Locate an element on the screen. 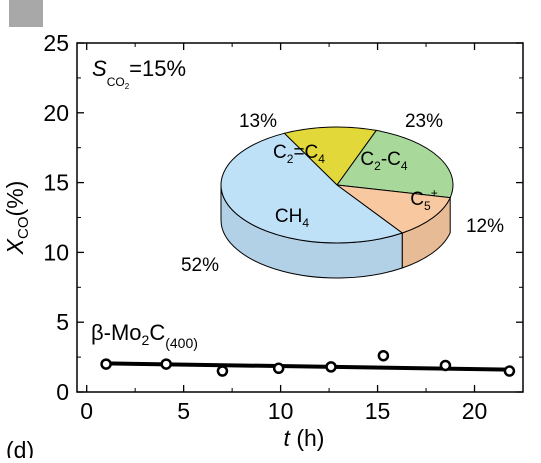 The image size is (541, 463). y-axis-var: X is located at coordinates (15, 246).